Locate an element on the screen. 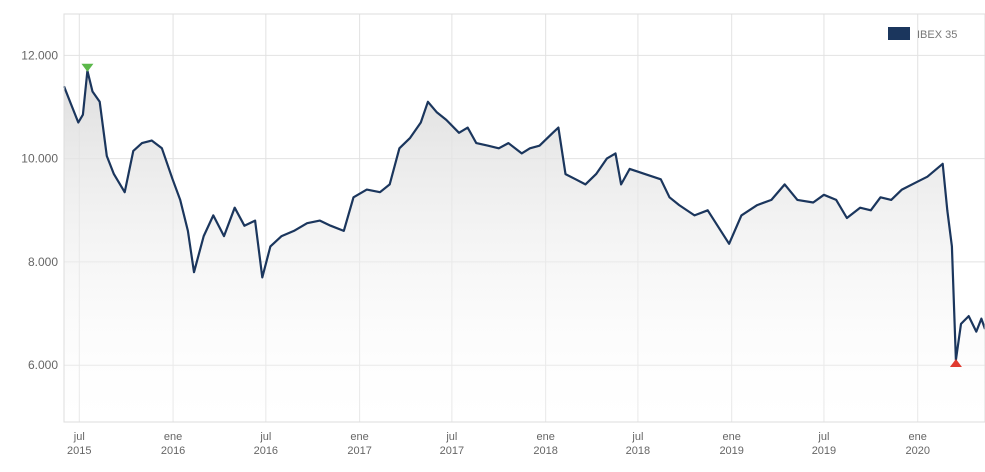 This screenshot has height=472, width=985. x-tick-month-2: jul is located at coordinates (265, 437).